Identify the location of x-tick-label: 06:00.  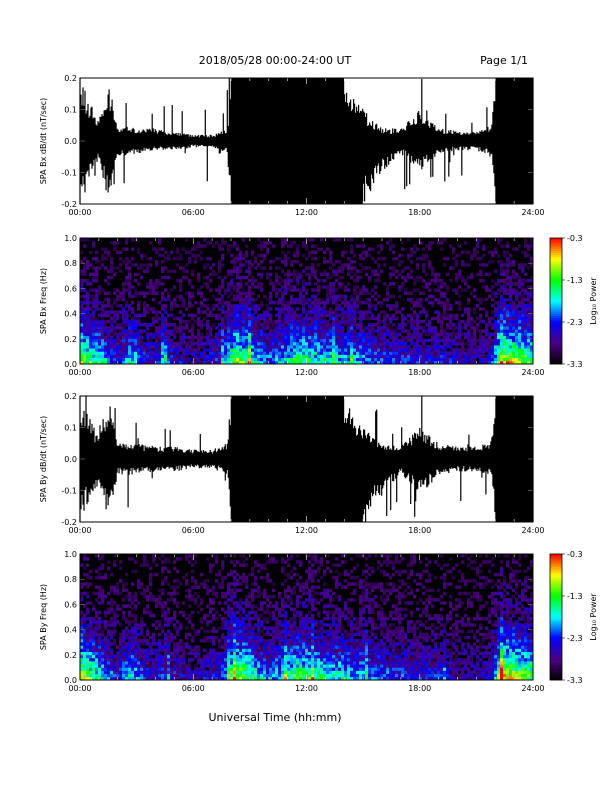
(193, 530).